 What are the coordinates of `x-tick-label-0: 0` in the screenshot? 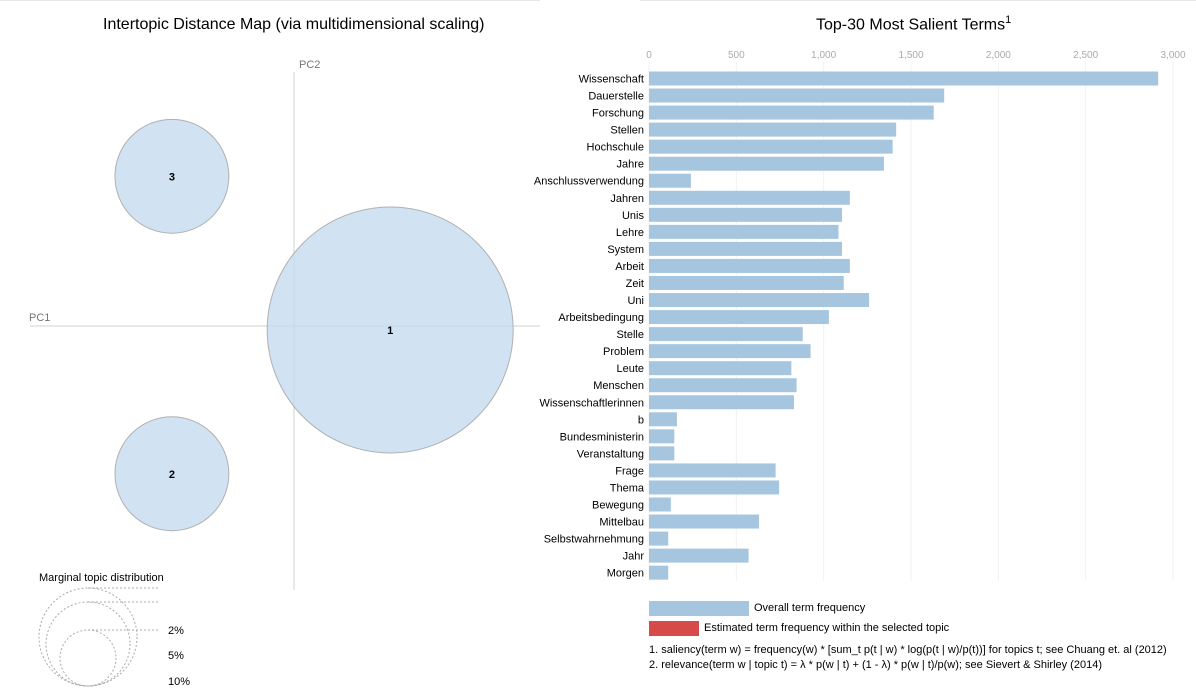 It's located at (649, 55).